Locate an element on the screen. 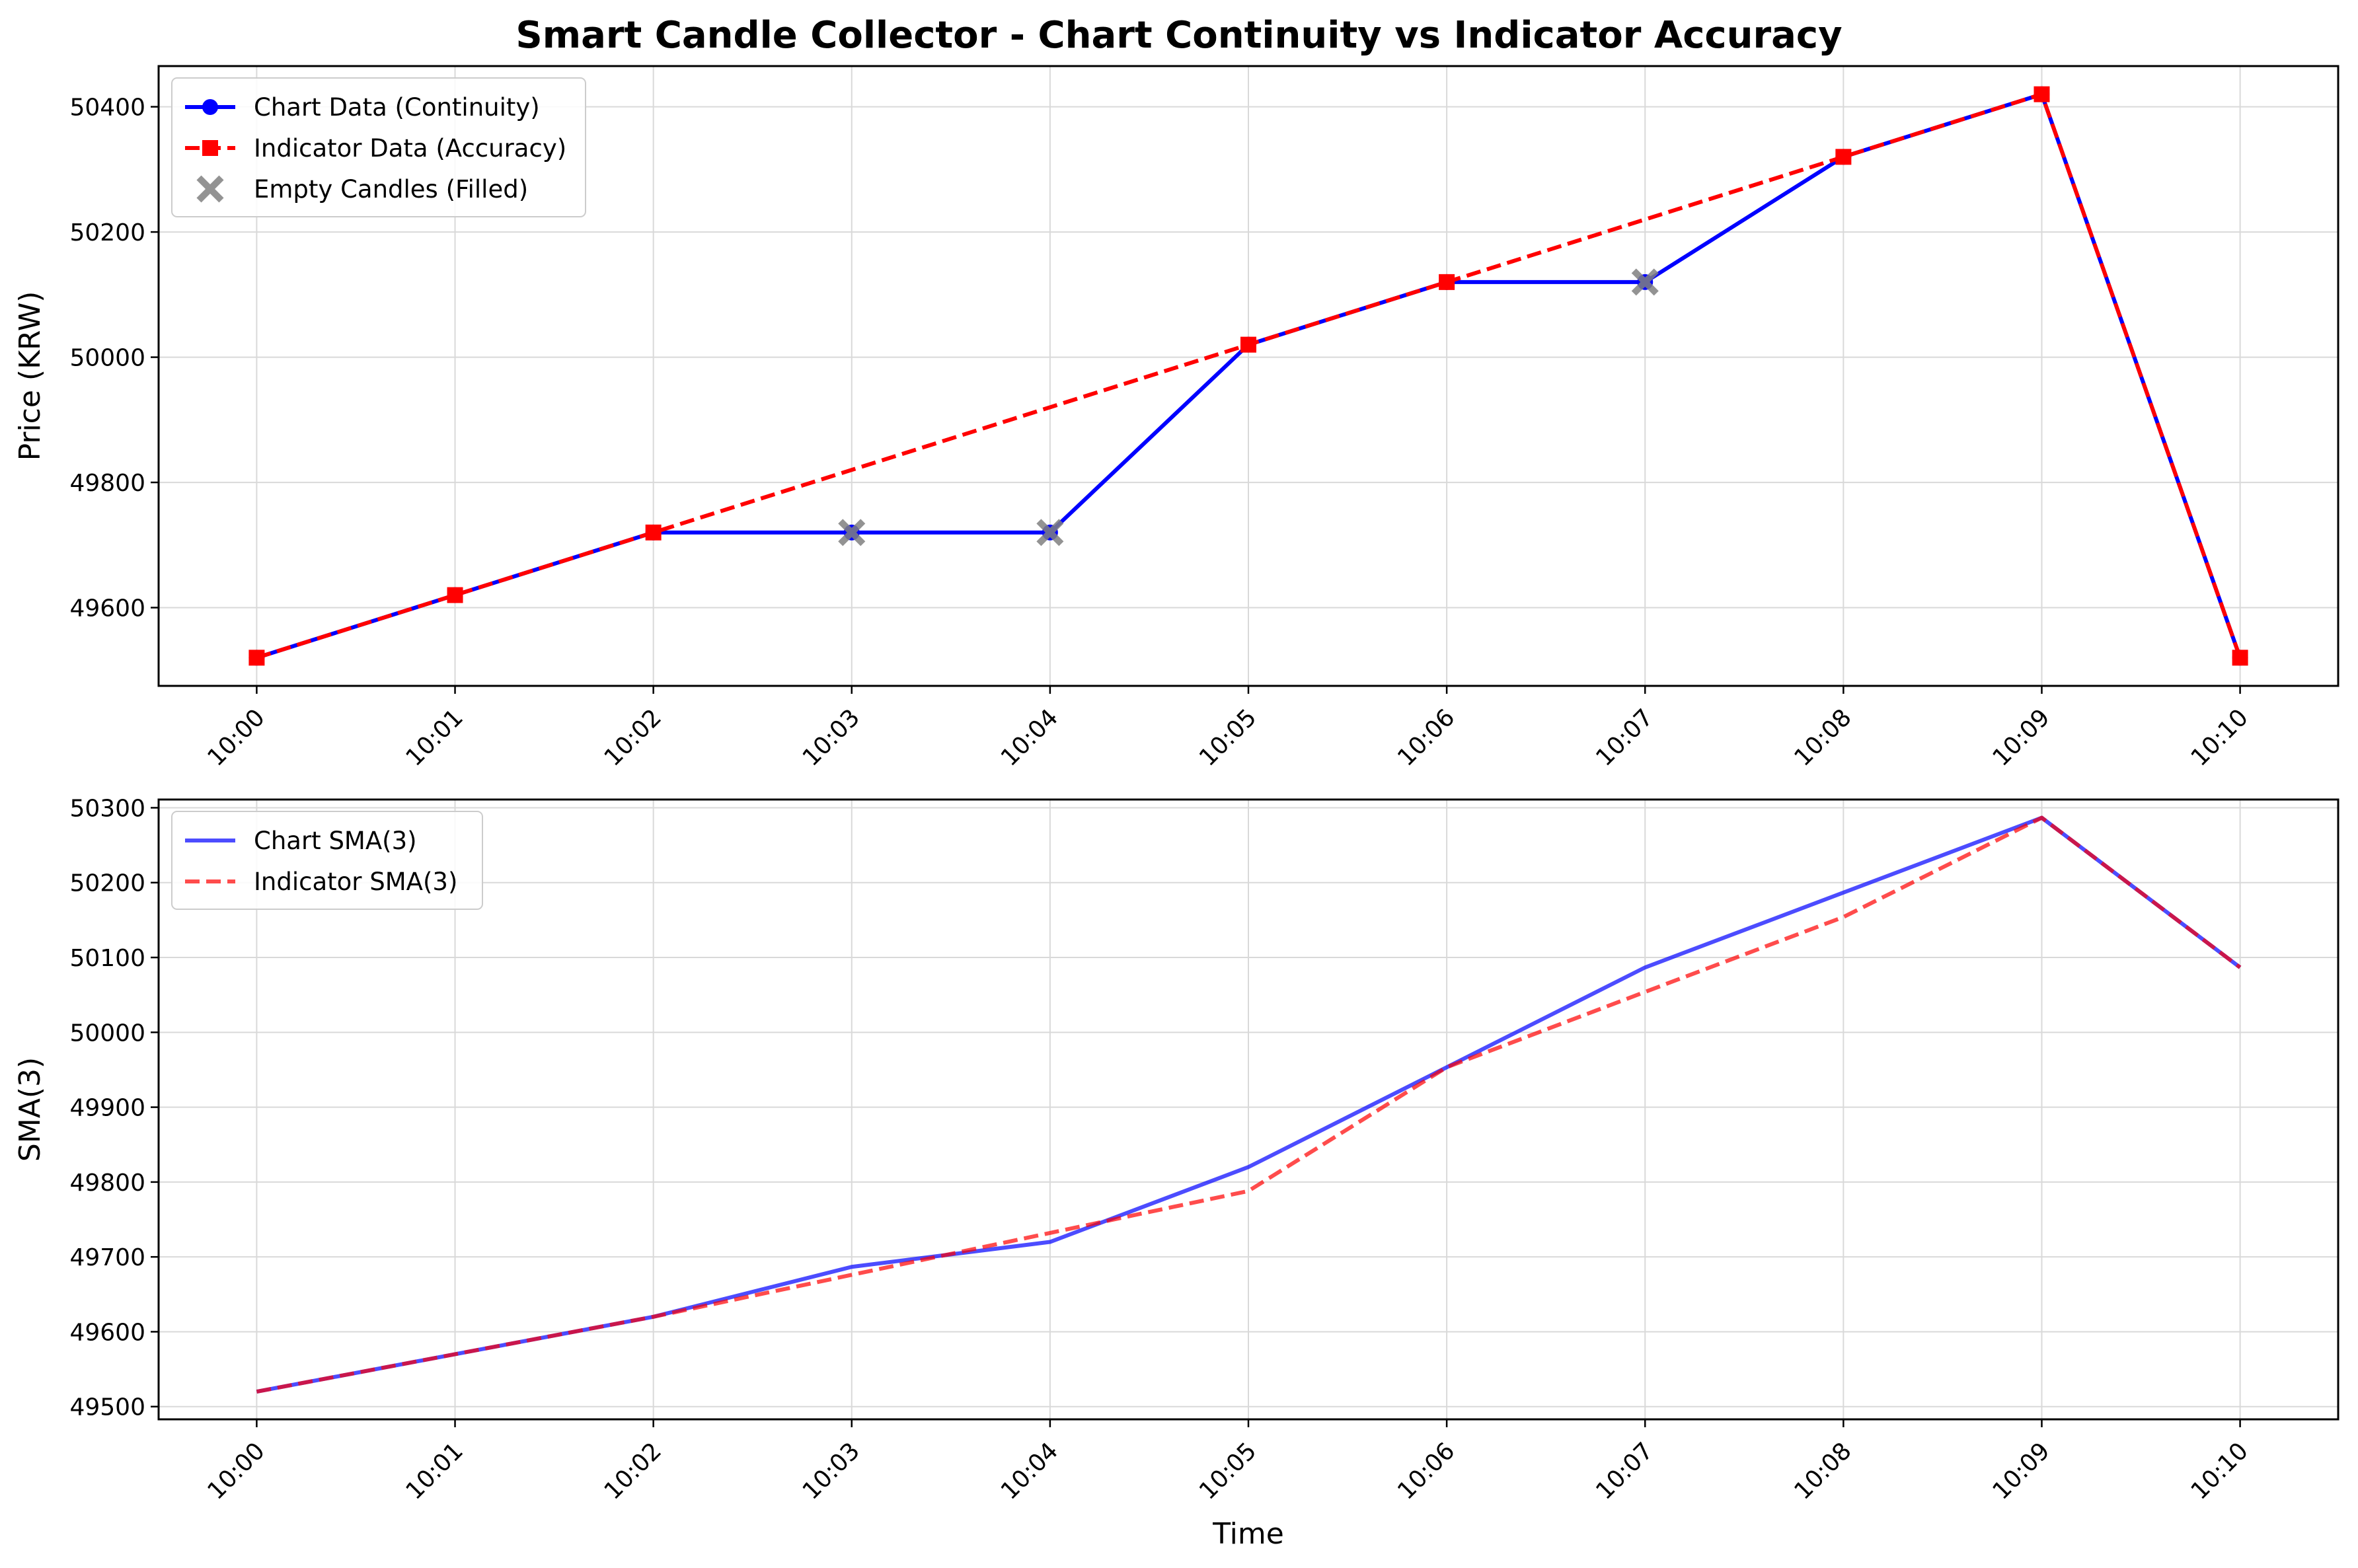 This screenshot has height=1568, width=2358. price-legend-empty-candles-filled-label: Empty Candles (Filled) is located at coordinates (391, 189).